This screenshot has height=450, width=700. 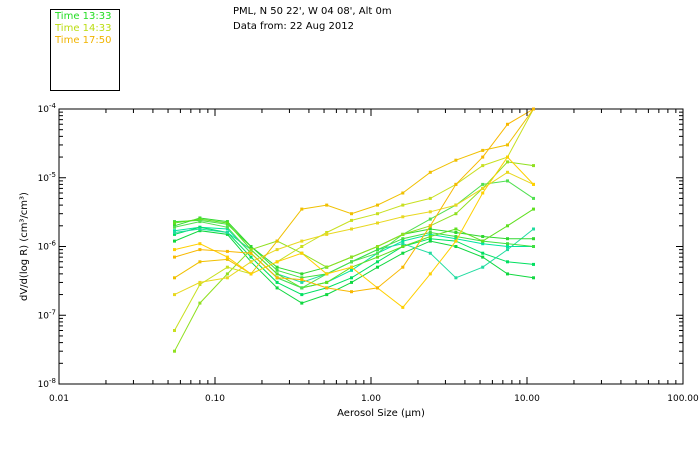 What do you see at coordinates (683, 399) in the screenshot?
I see `x-tick-label: 100.00` at bounding box center [683, 399].